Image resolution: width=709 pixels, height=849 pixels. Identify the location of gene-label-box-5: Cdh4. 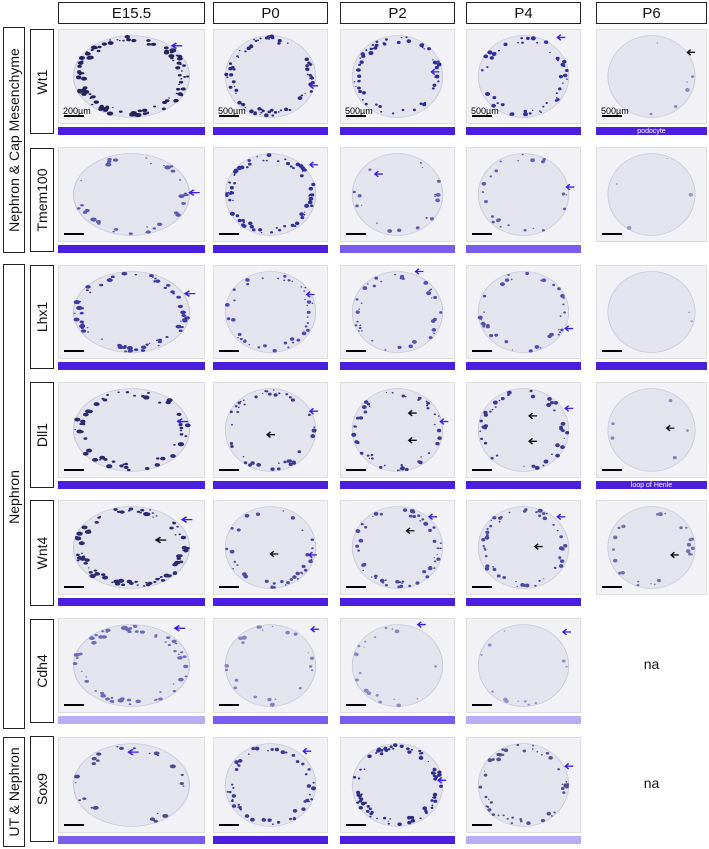
(42, 671).